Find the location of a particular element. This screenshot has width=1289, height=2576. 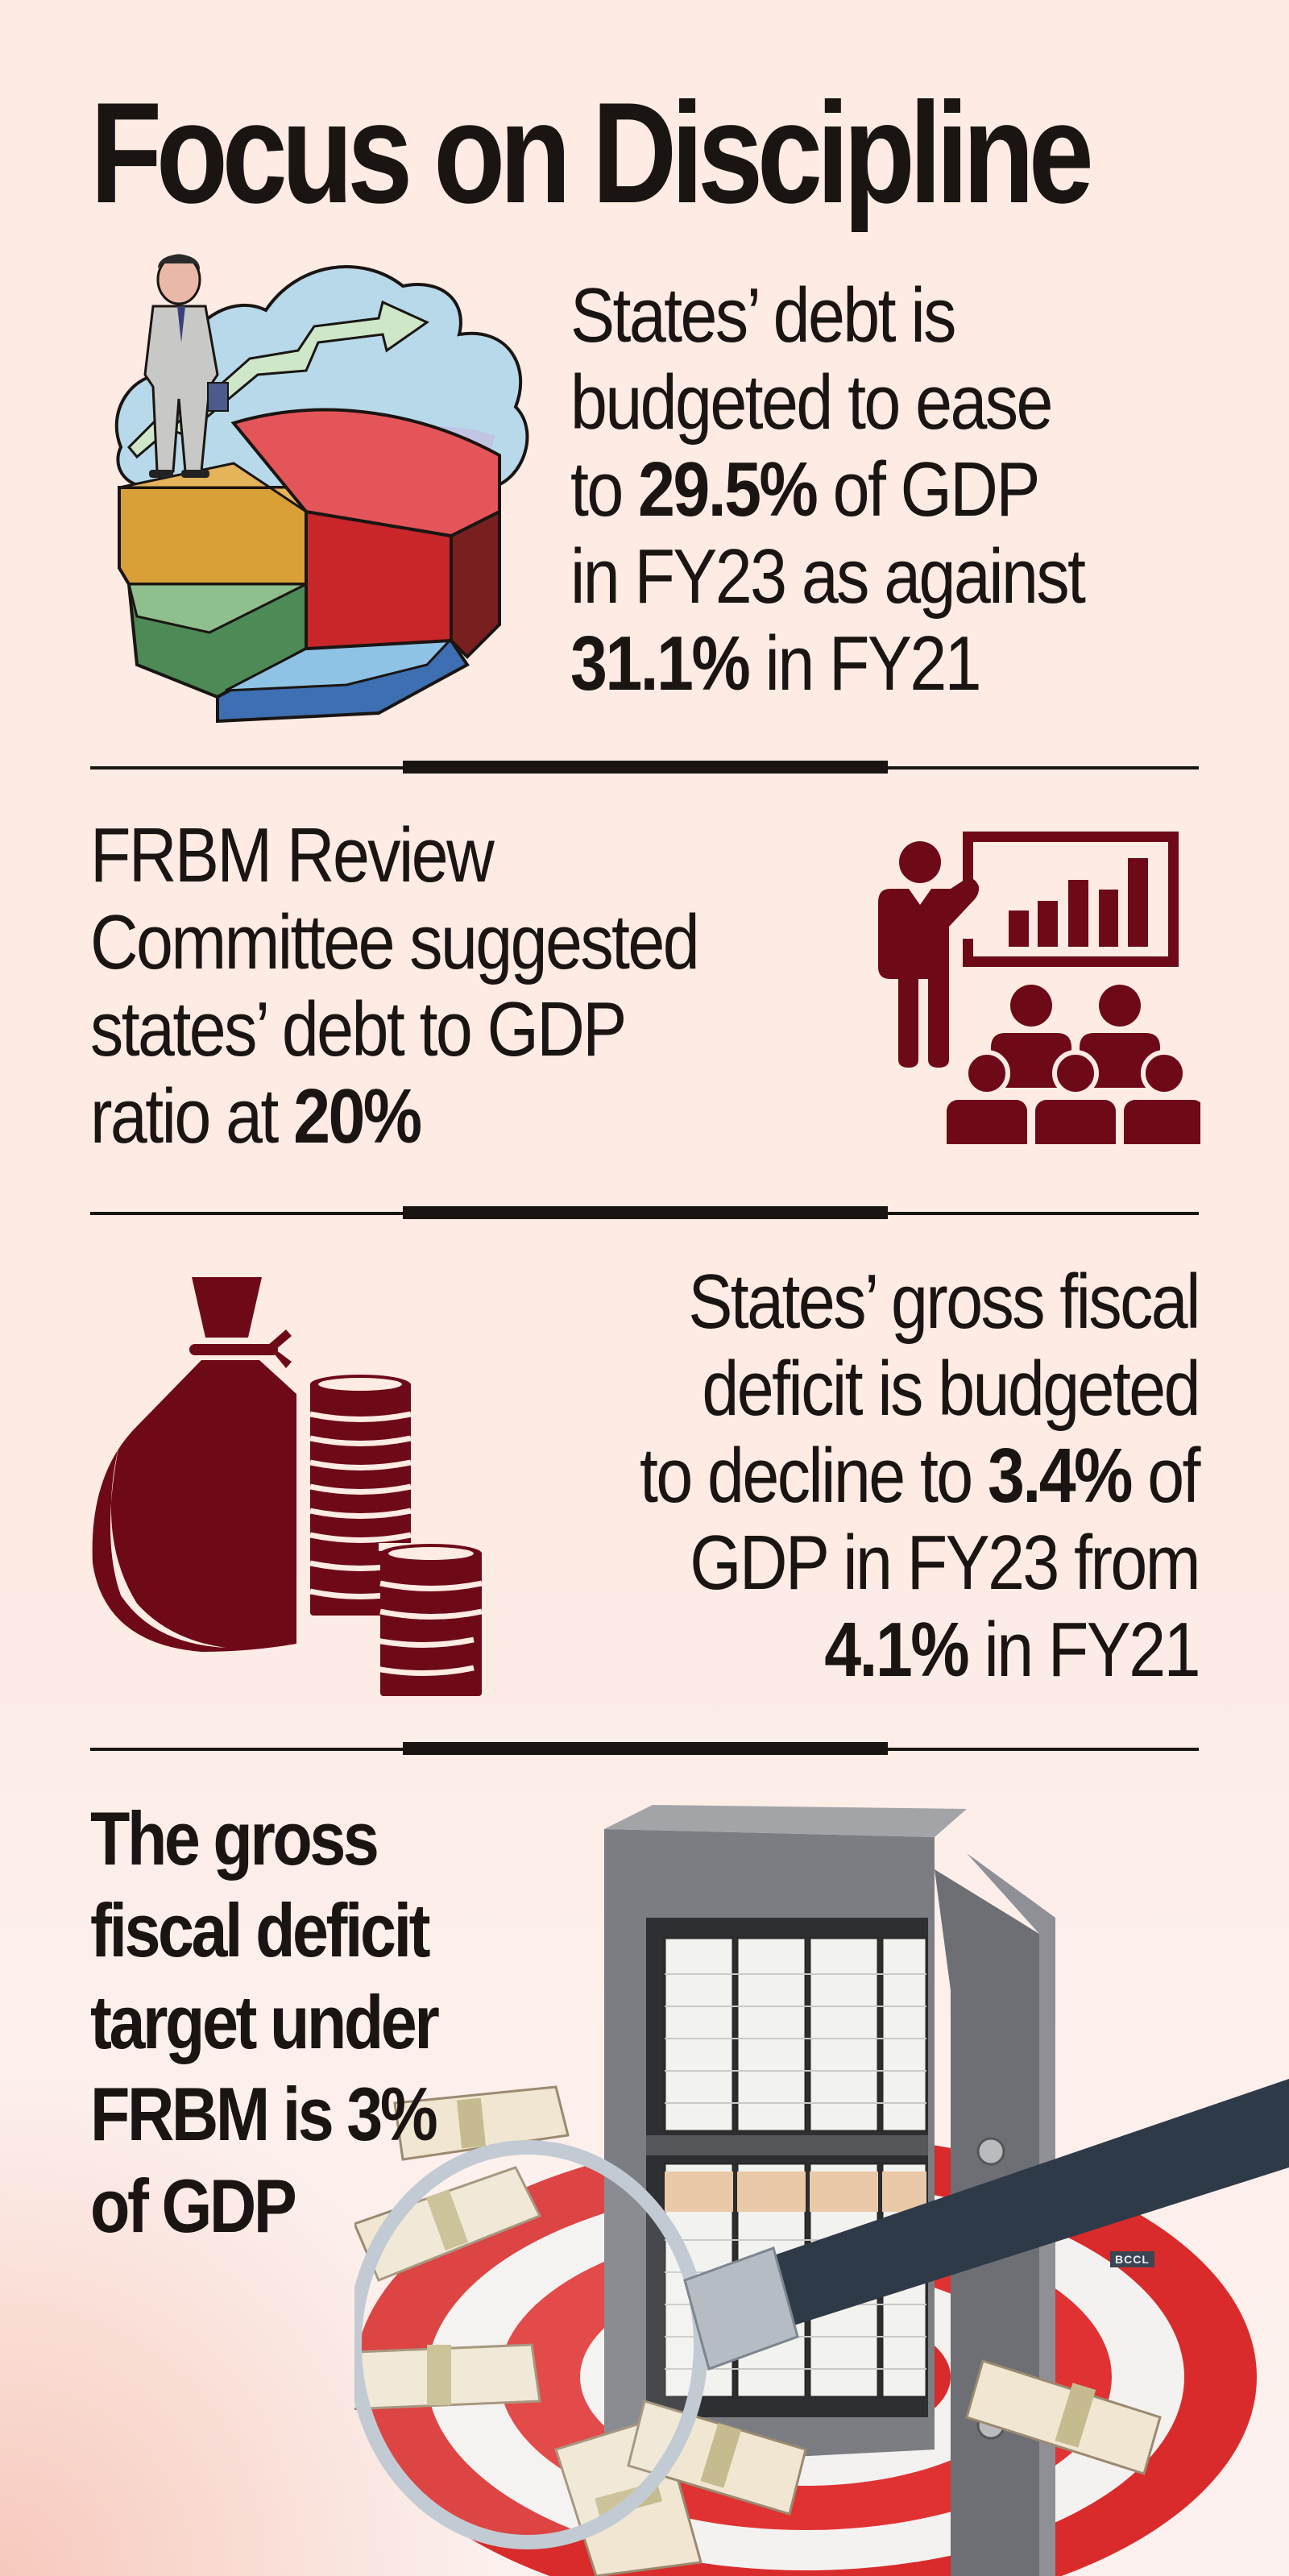

magnifying-glass-icon is located at coordinates (821, 2314).